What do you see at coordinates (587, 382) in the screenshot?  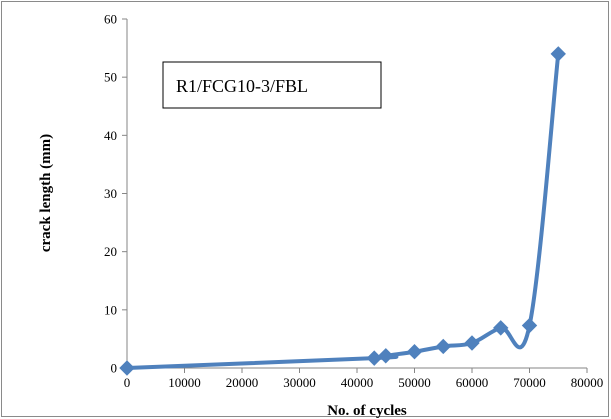 I see `x-tick-label: 80000` at bounding box center [587, 382].